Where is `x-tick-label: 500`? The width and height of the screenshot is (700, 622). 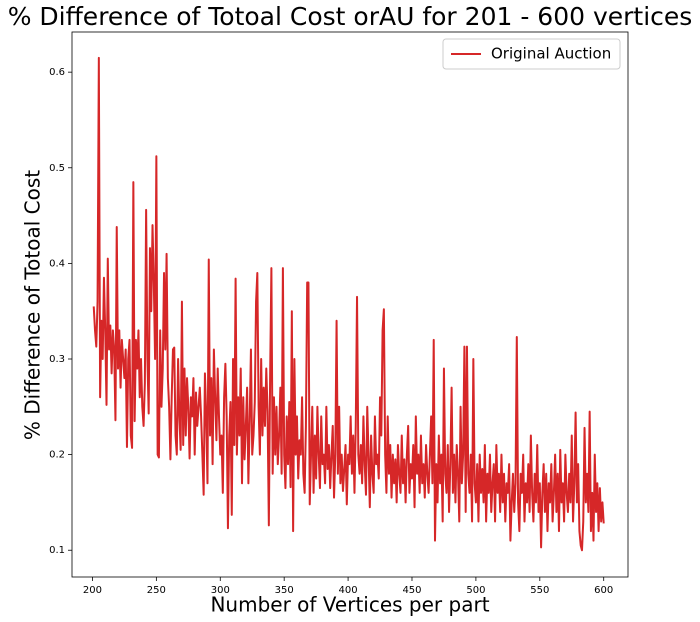
x-tick-label: 500 is located at coordinates (475, 590).